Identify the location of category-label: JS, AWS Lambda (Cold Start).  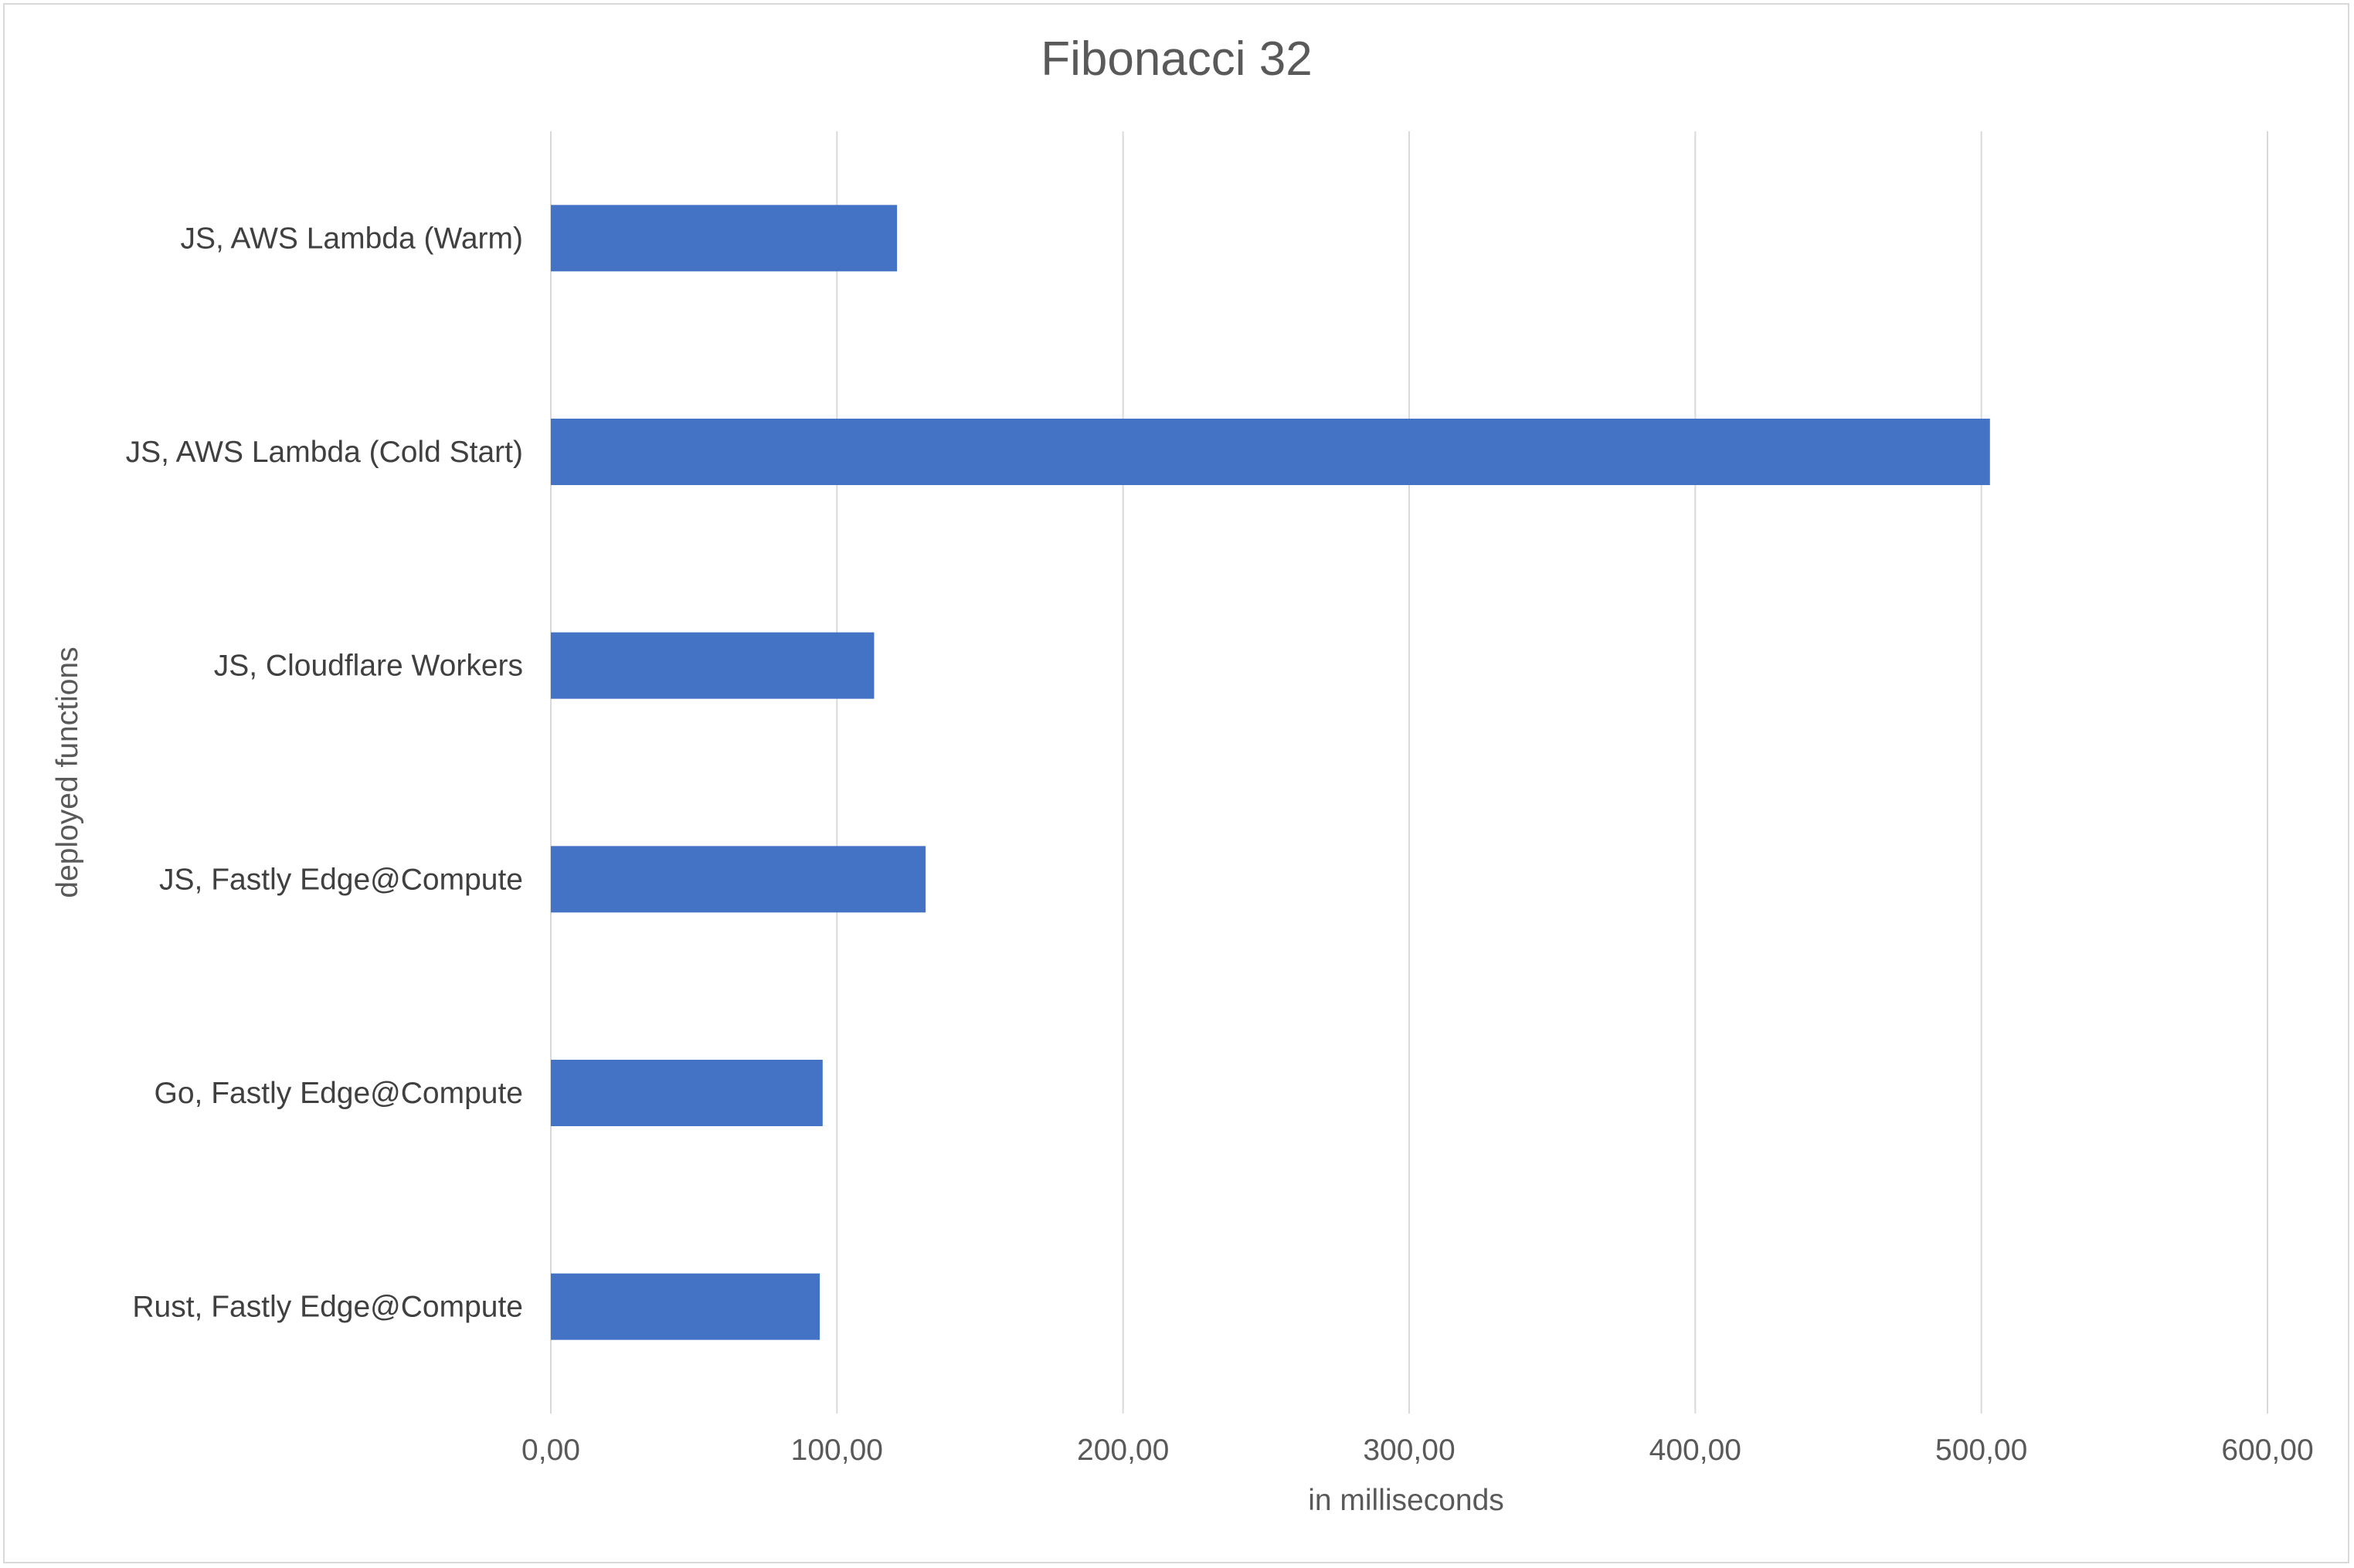
(324, 452).